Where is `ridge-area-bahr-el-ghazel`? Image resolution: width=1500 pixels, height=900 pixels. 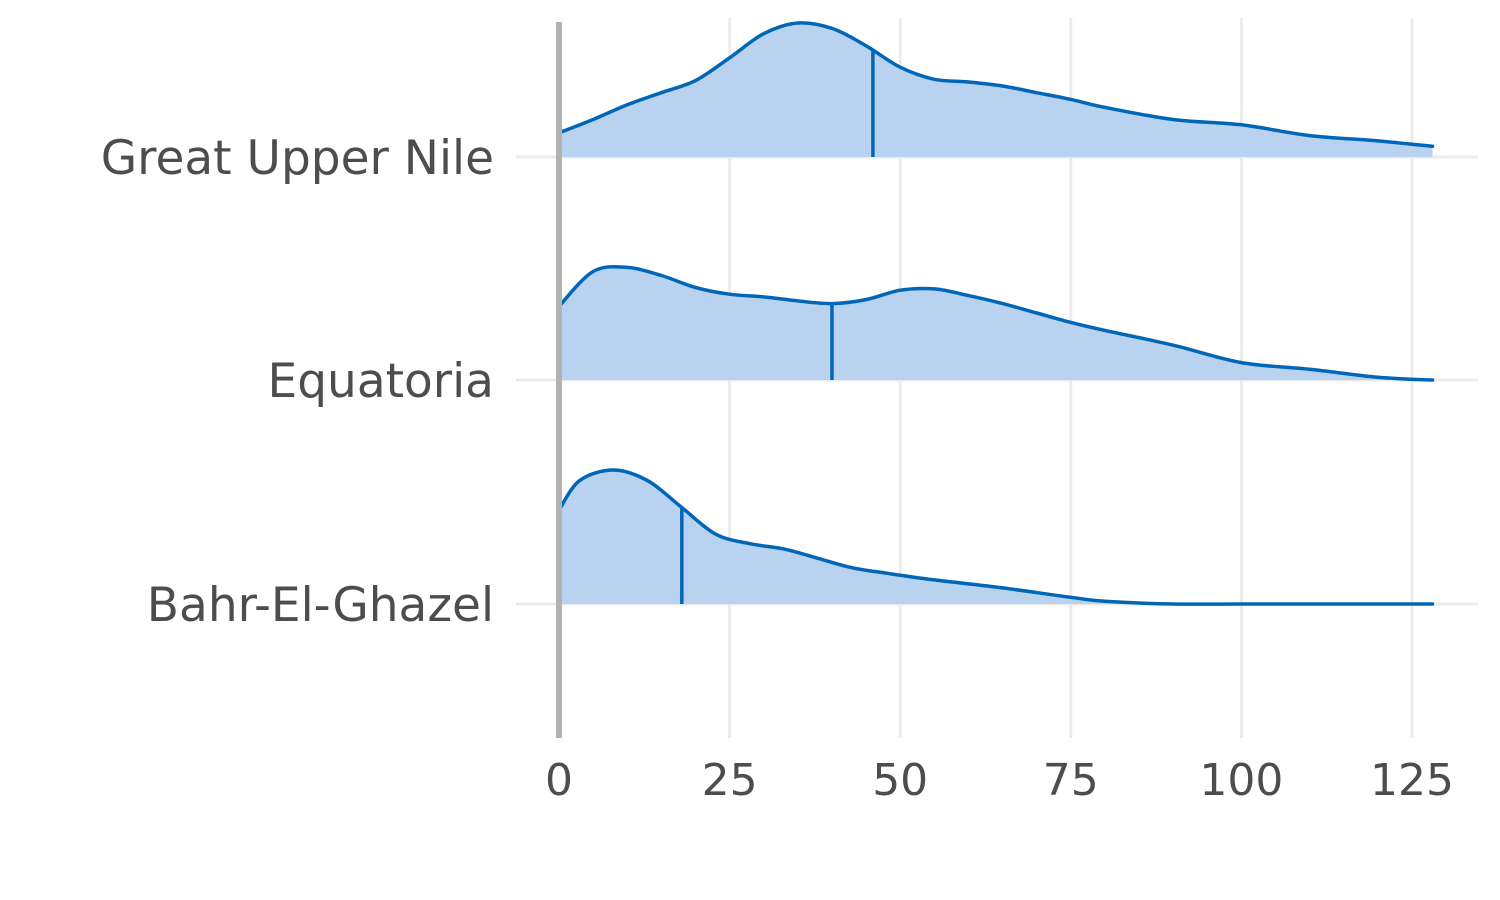
ridge-area-bahr-el-ghazel is located at coordinates (996, 537).